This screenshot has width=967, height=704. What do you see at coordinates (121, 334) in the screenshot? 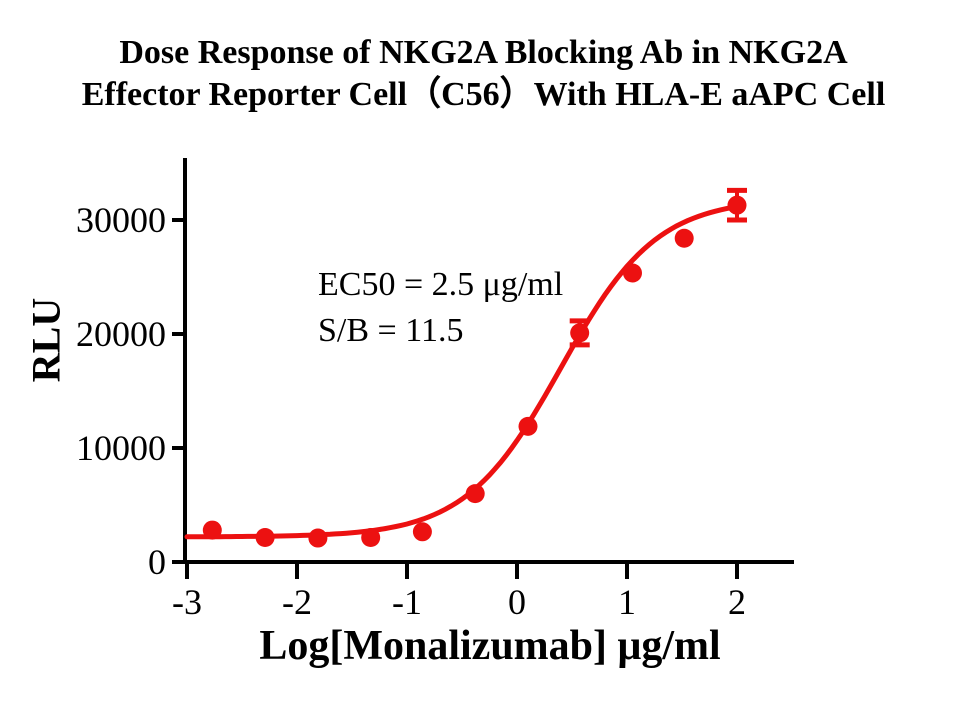
I see `y-tick-label: 20000` at bounding box center [121, 334].